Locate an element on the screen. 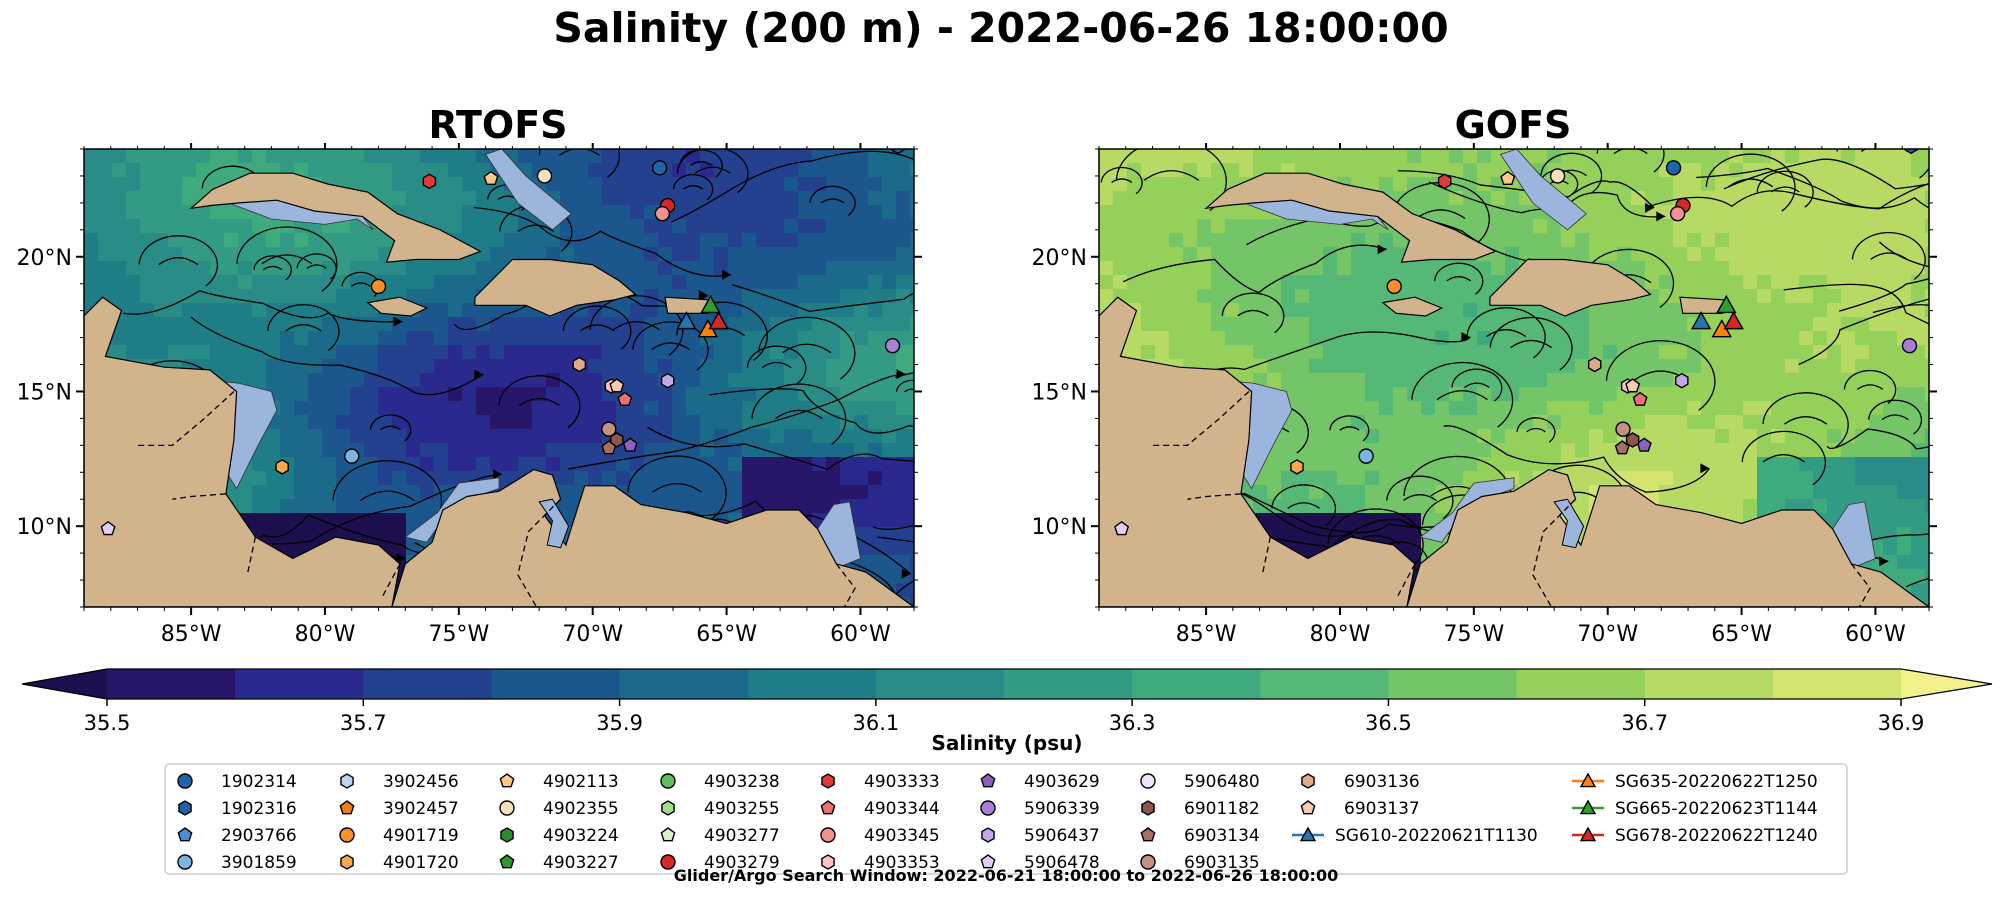 The width and height of the screenshot is (2003, 897). xtick-label: 70°W is located at coordinates (592, 634).